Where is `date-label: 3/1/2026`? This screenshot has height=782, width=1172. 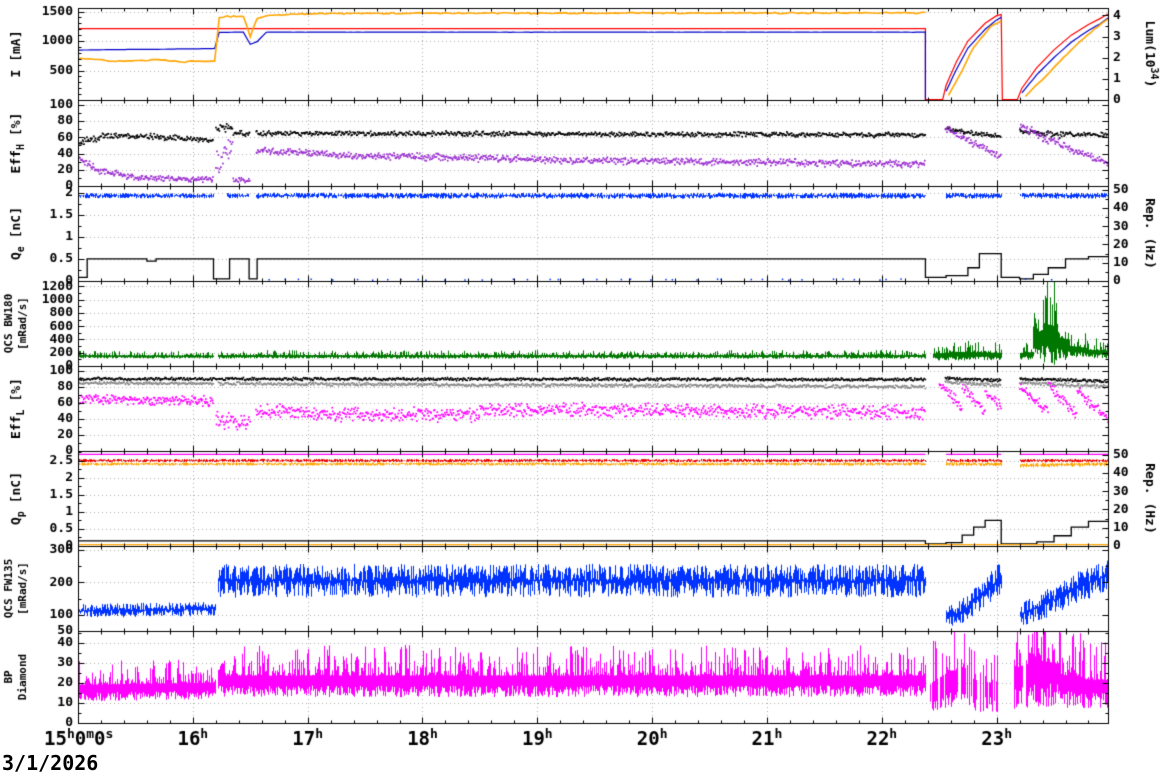
date-label: 3/1/2026 is located at coordinates (50, 763).